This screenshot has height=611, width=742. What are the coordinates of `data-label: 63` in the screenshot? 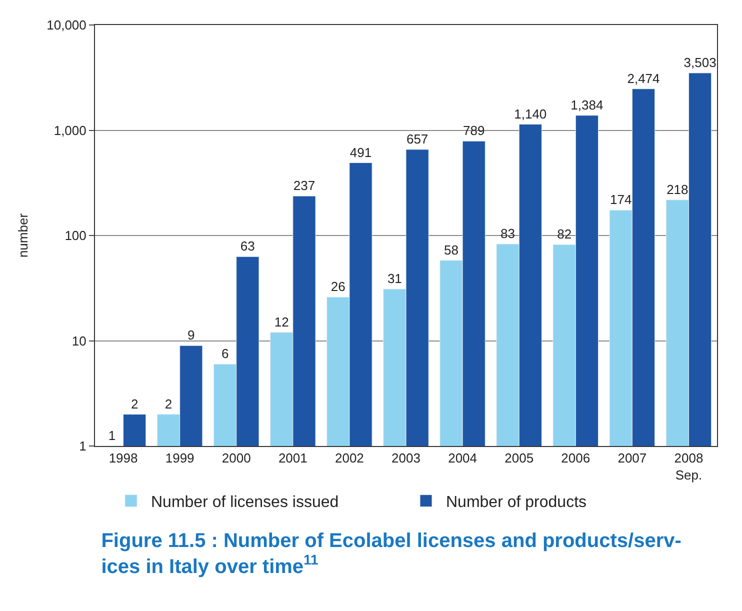 It's located at (247, 246).